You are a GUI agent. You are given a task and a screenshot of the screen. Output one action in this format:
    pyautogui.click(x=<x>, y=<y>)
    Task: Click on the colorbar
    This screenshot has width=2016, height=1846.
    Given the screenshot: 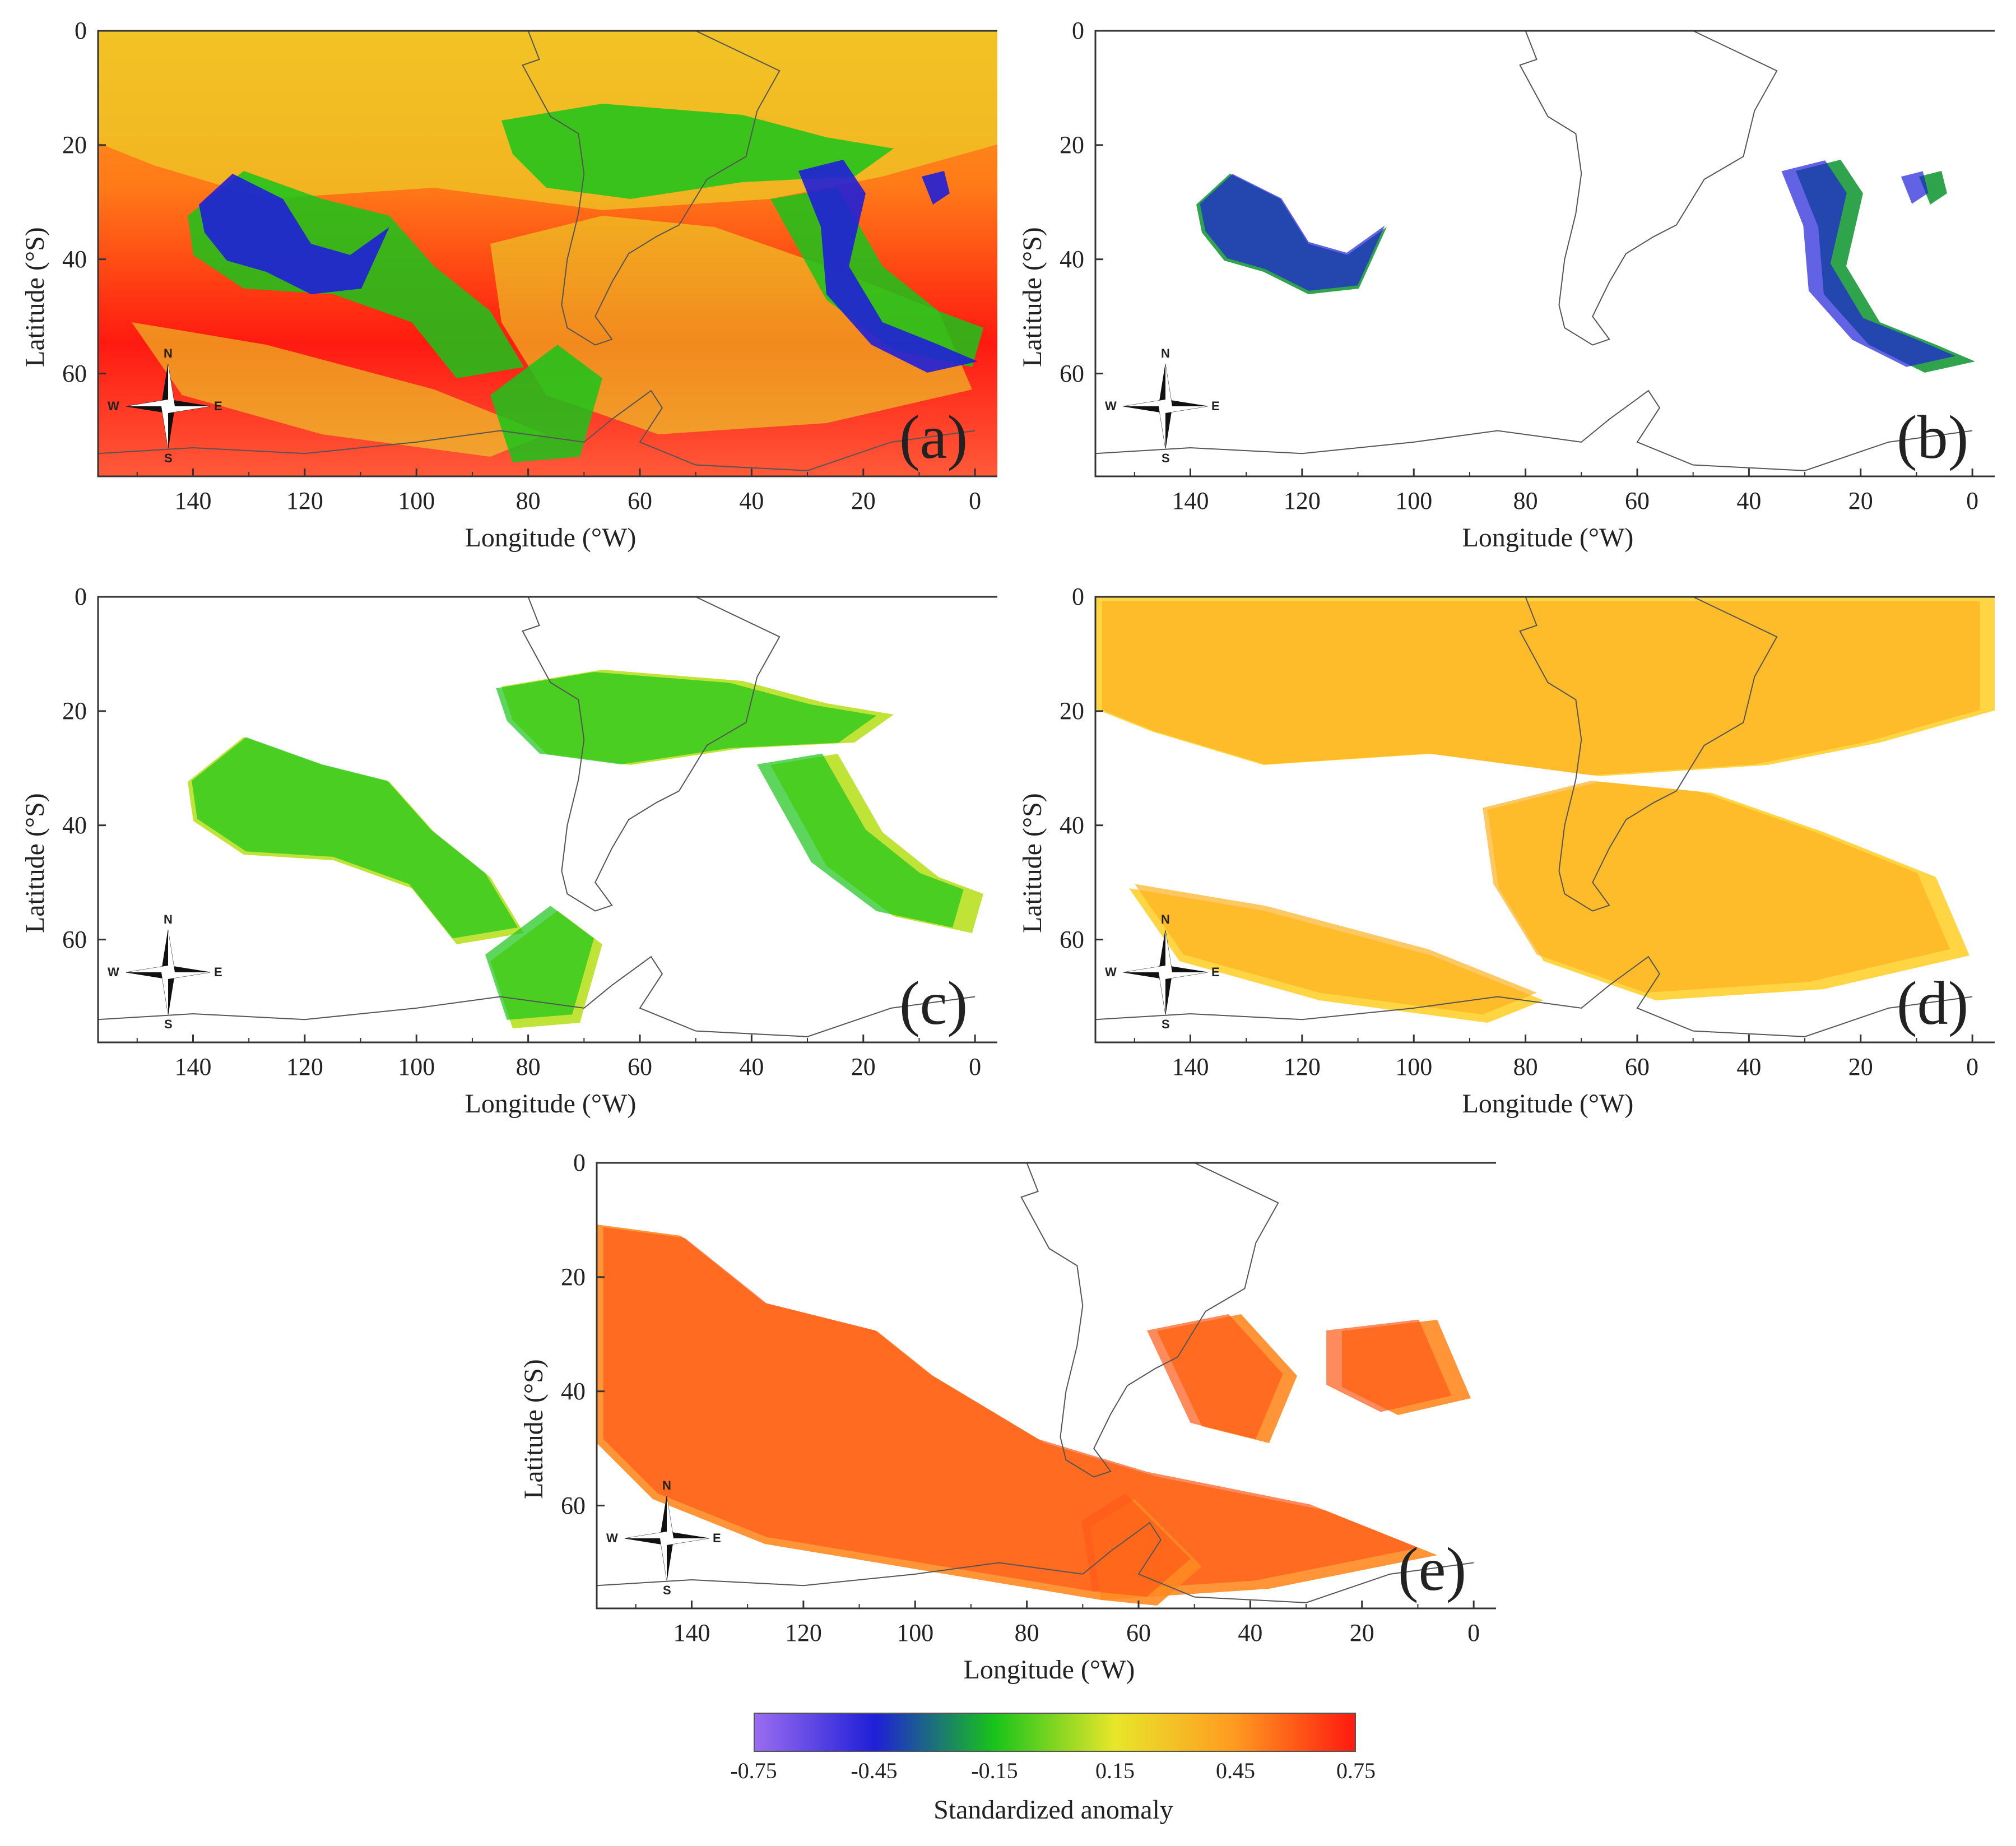 What is the action you would take?
    pyautogui.click(x=1055, y=1732)
    